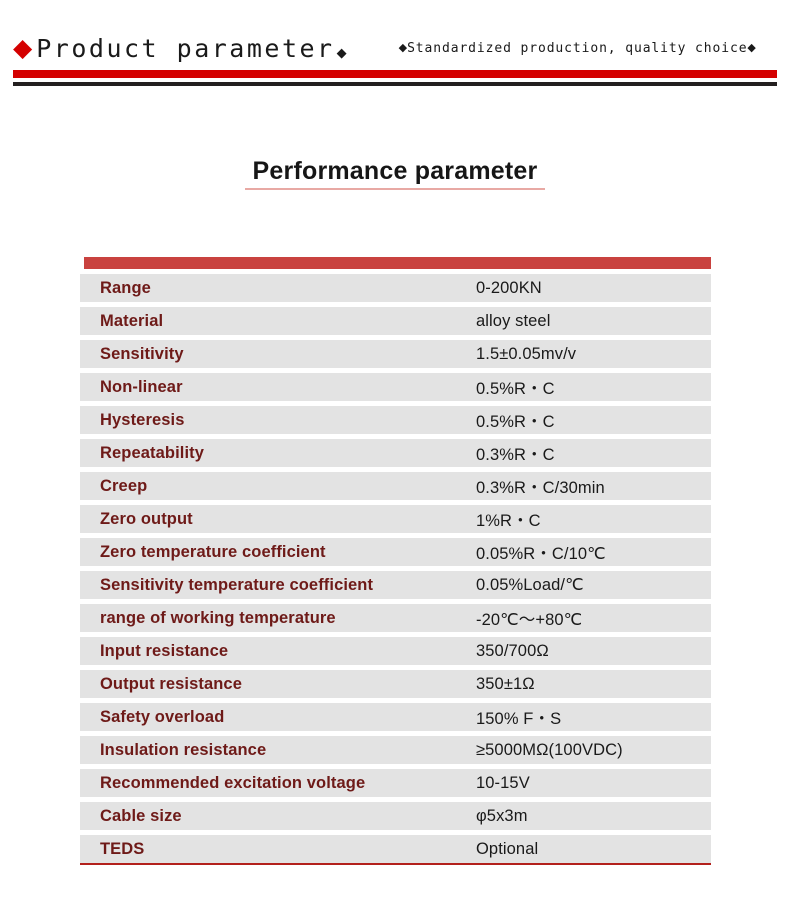  Describe the element at coordinates (395, 84) in the screenshot. I see `header-black-rule` at that location.